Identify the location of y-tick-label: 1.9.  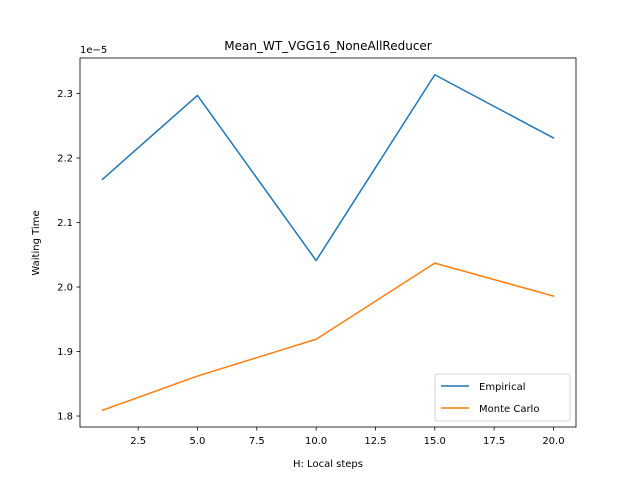
(65, 352).